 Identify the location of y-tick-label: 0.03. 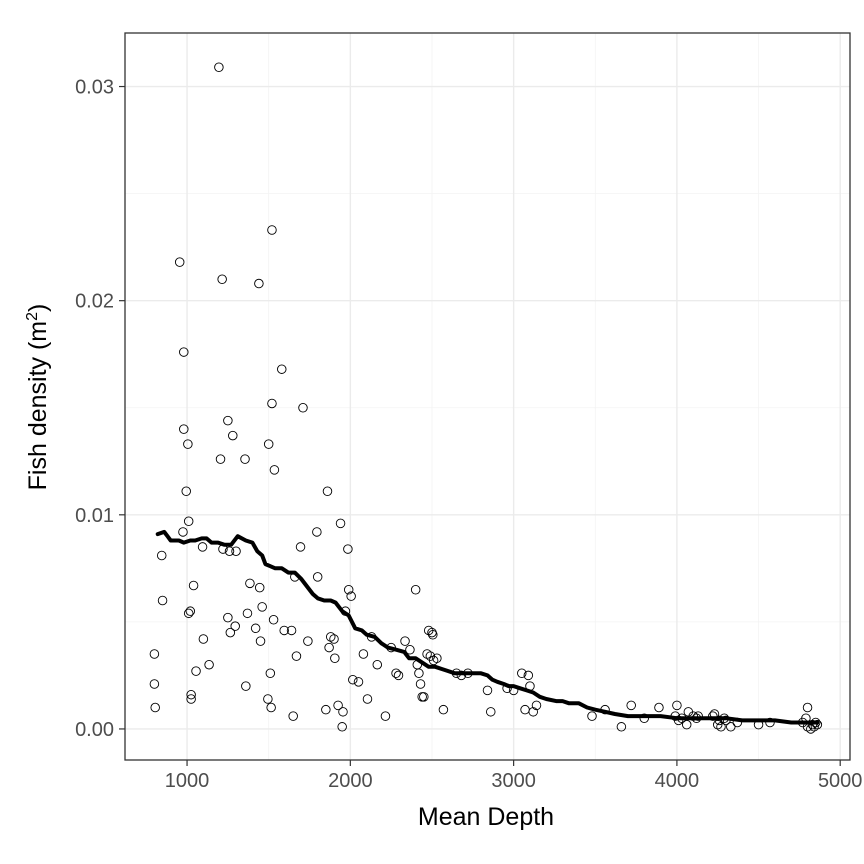
(94, 88).